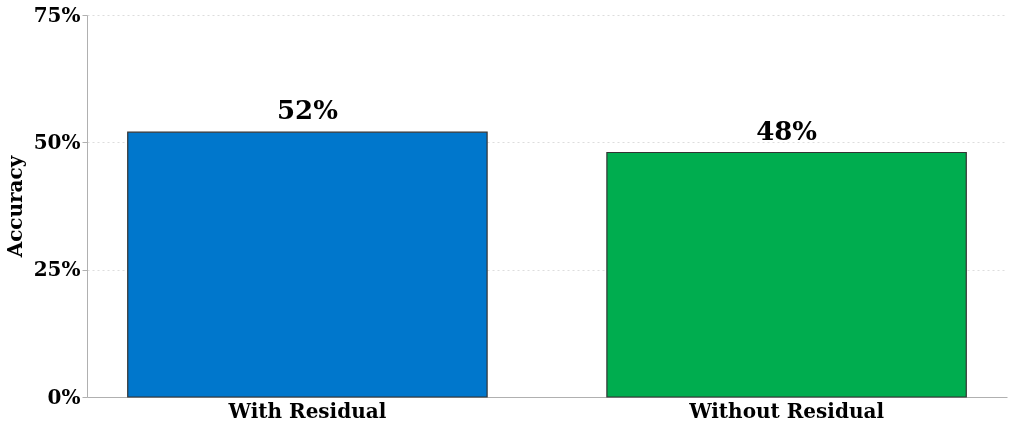 Image resolution: width=1036 pixels, height=439 pixels. I want to click on y-tick-label: 75%, so click(57, 14).